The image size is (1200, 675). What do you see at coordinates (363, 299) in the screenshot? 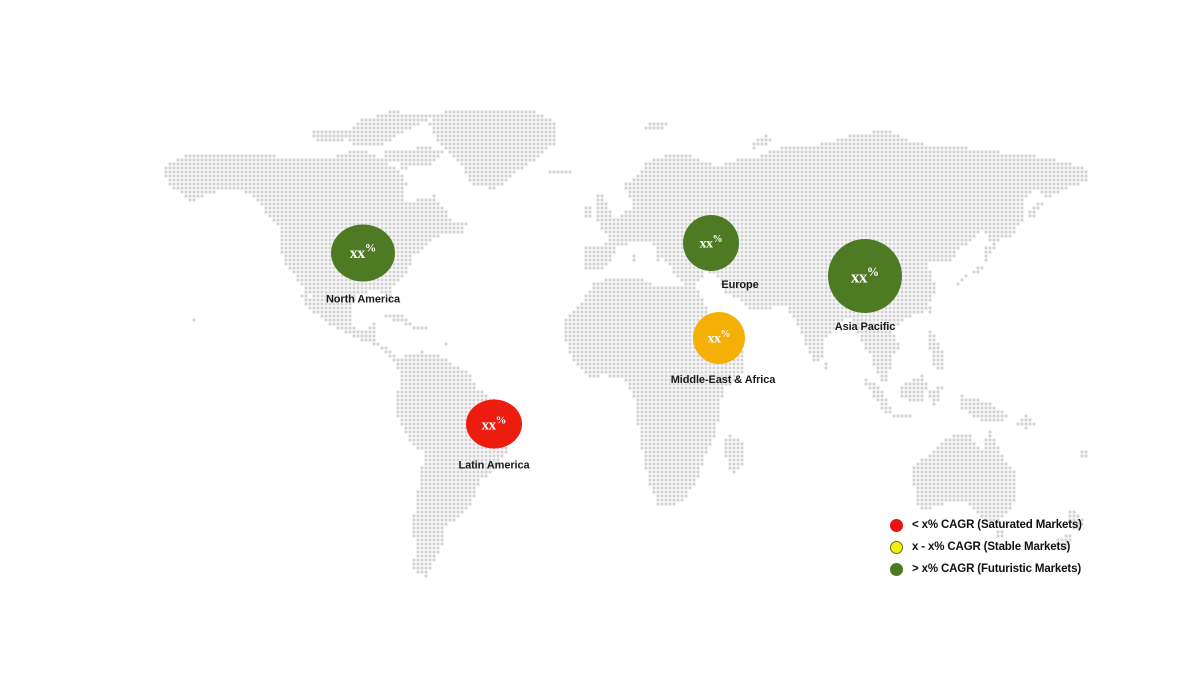
I see `region-label: North America` at bounding box center [363, 299].